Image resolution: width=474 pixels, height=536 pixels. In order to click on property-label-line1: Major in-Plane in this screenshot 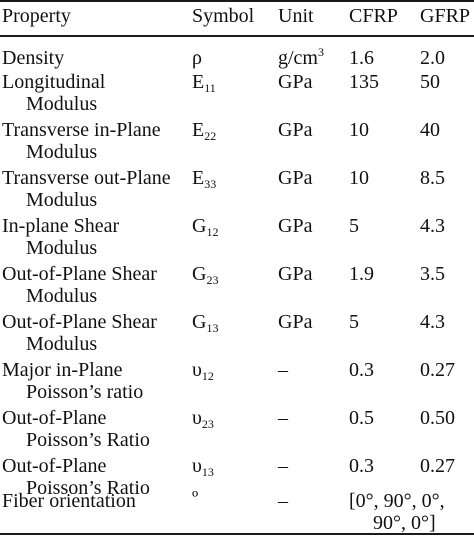, I will do `click(62, 370)`.